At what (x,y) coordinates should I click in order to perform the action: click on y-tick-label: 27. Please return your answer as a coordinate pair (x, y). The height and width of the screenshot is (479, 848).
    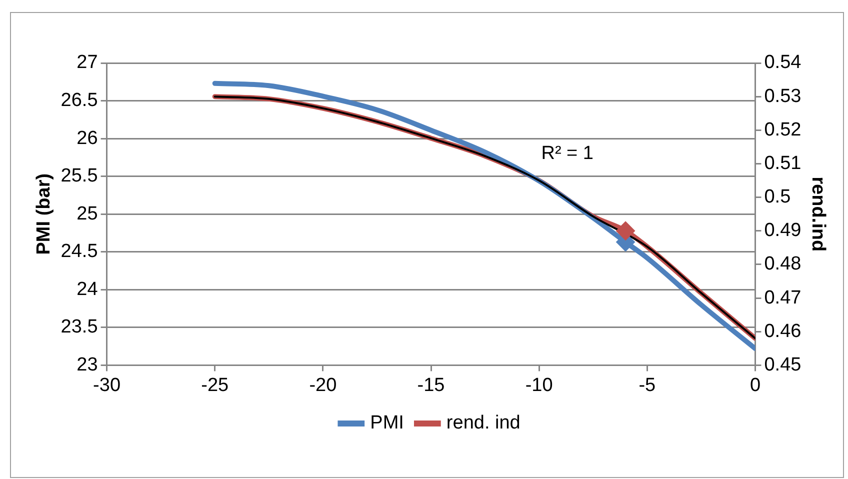
    Looking at the image, I should click on (87, 63).